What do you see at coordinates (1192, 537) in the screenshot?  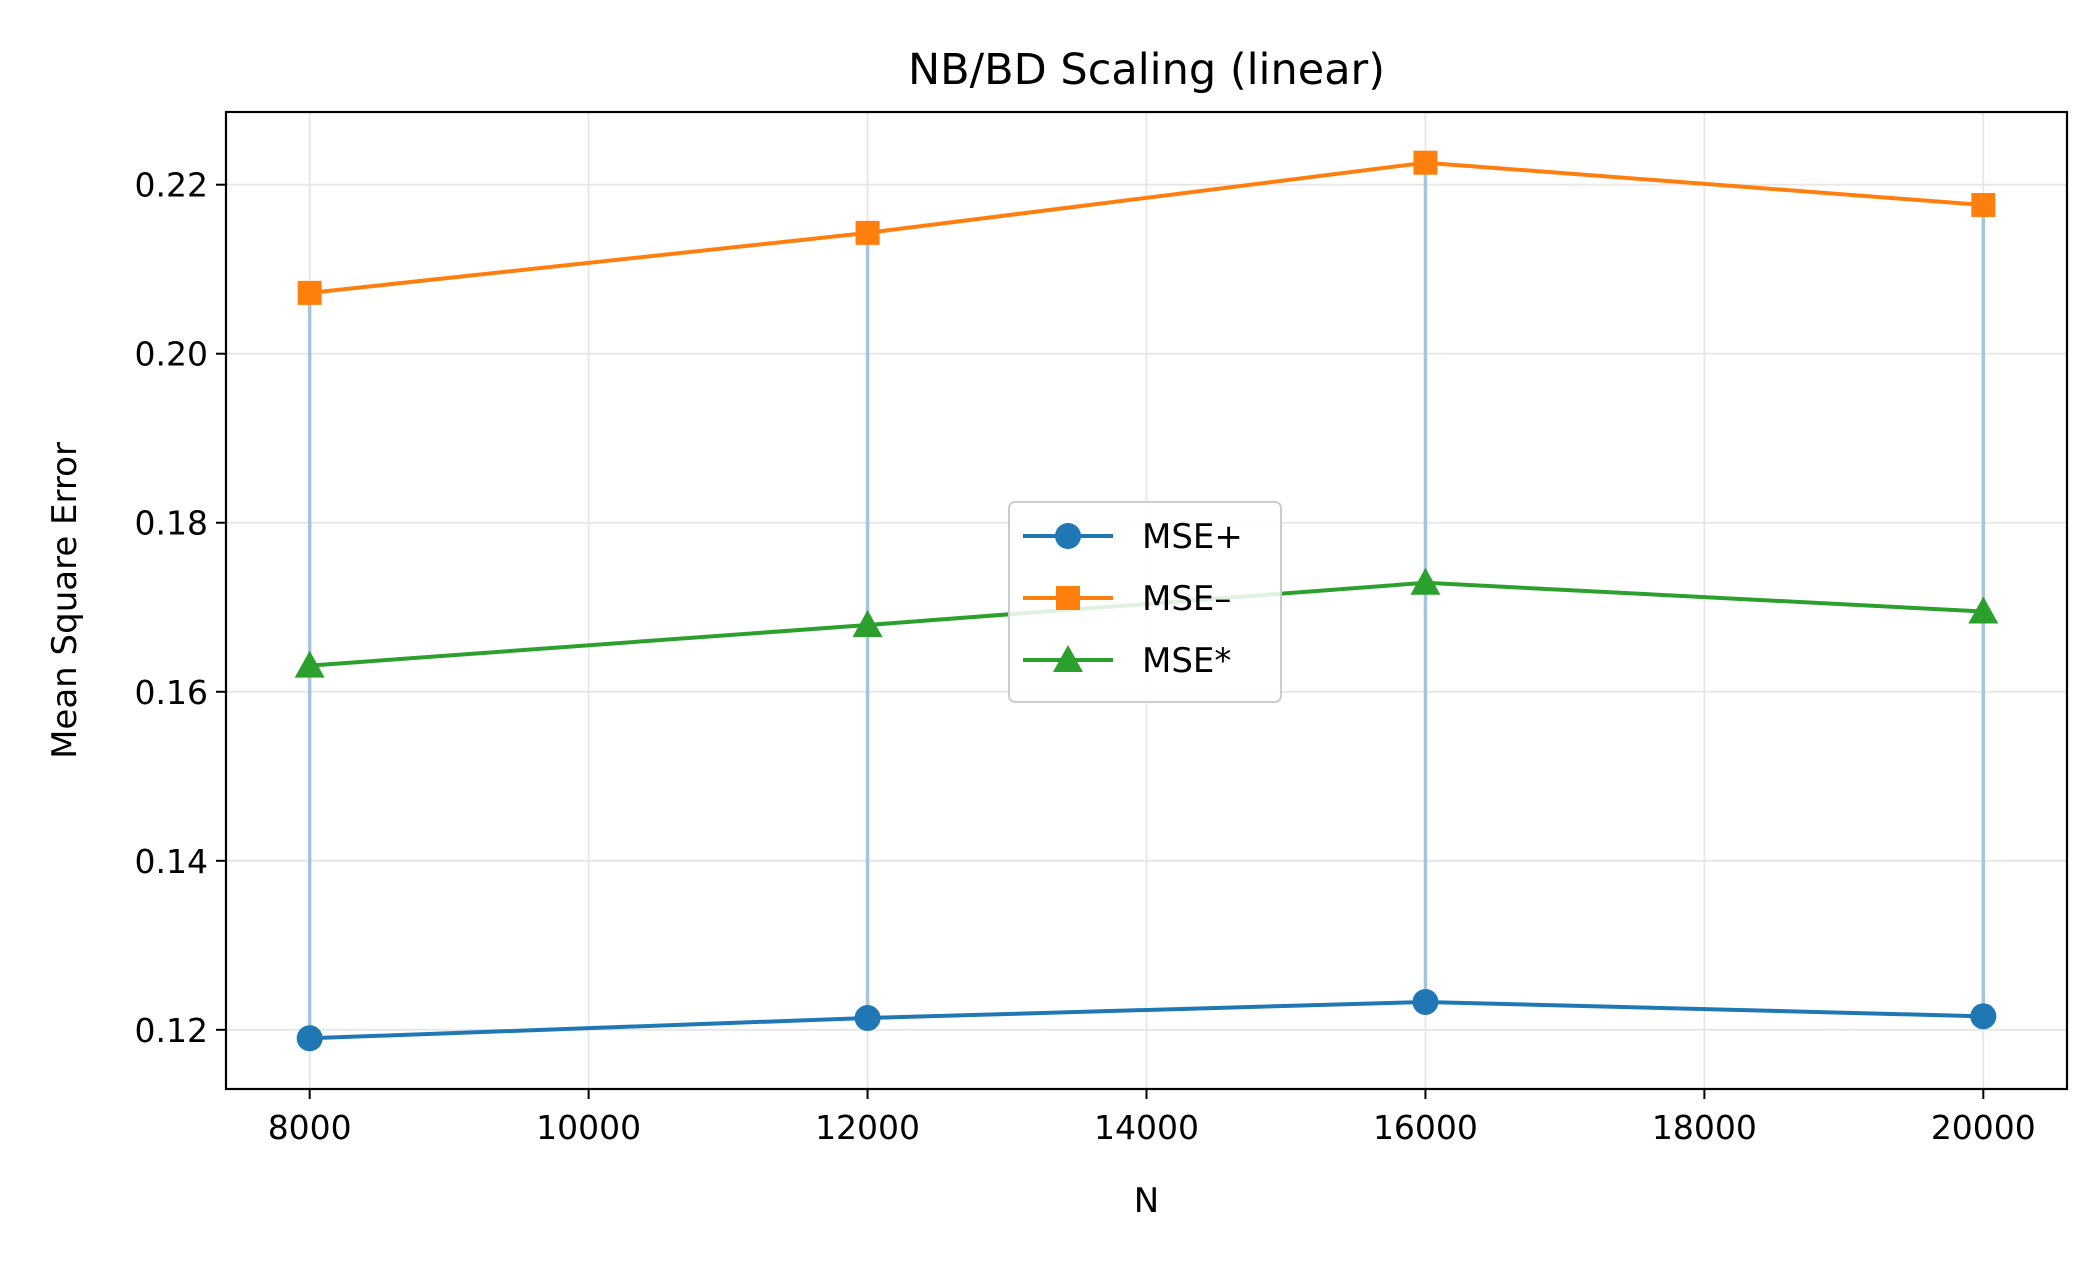 I see `legend-label: MSE+` at bounding box center [1192, 537].